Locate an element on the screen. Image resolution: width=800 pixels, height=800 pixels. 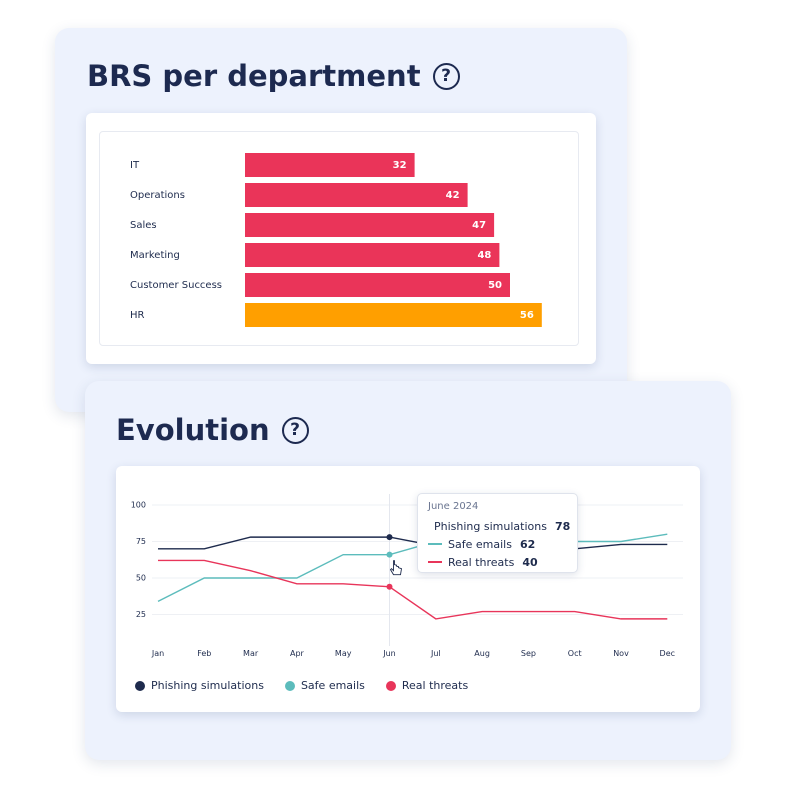
brs-panel-title: BRS per department ? is located at coordinates (273, 76).